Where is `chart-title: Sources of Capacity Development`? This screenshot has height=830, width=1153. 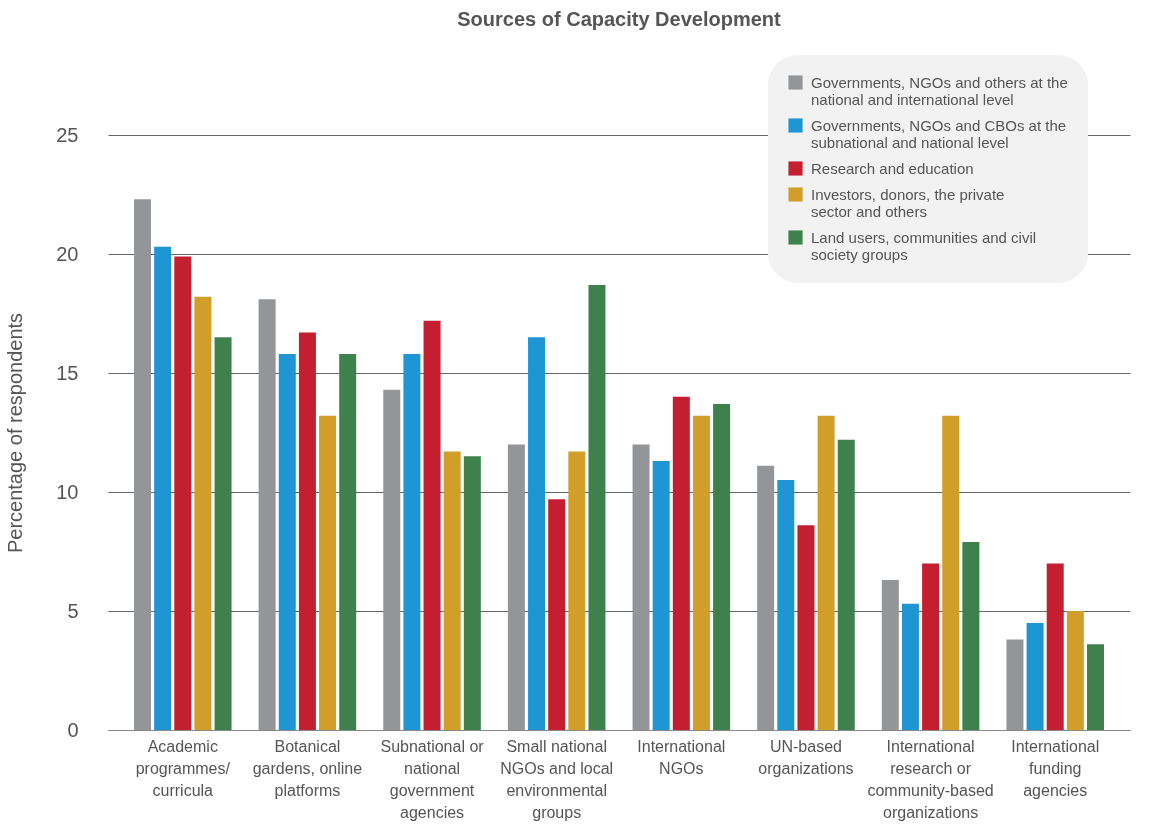
chart-title: Sources of Capacity Development is located at coordinates (619, 19).